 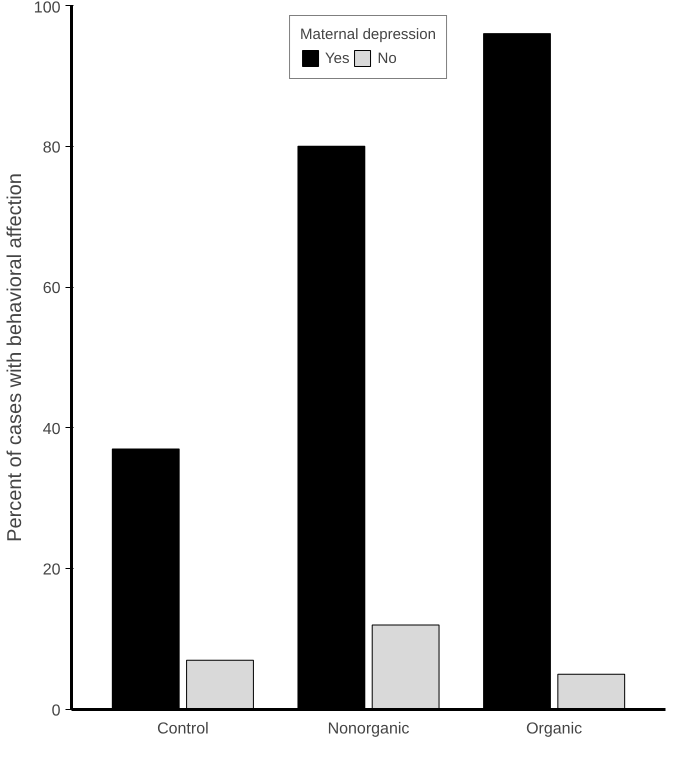 I want to click on y-tick-label: 20, so click(x=51, y=570).